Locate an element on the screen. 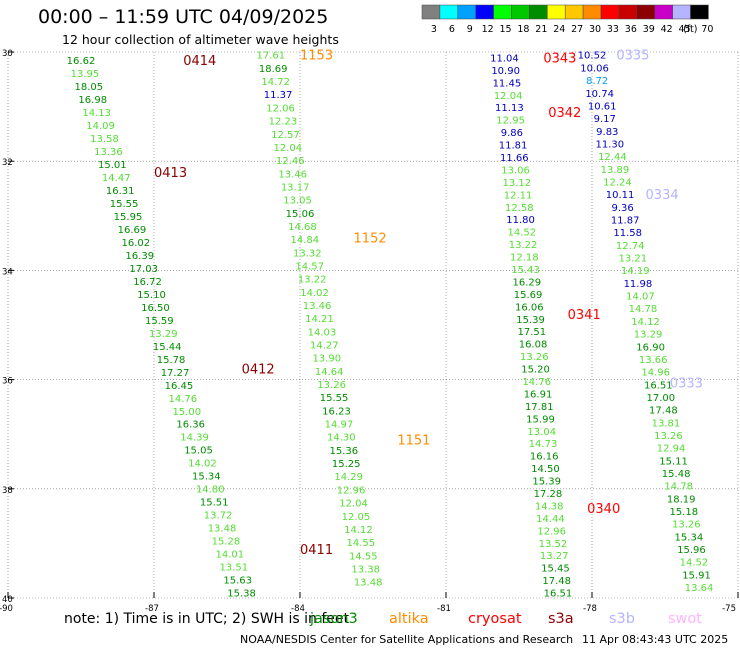  wave-height-reading: 15.05 is located at coordinates (198, 451).